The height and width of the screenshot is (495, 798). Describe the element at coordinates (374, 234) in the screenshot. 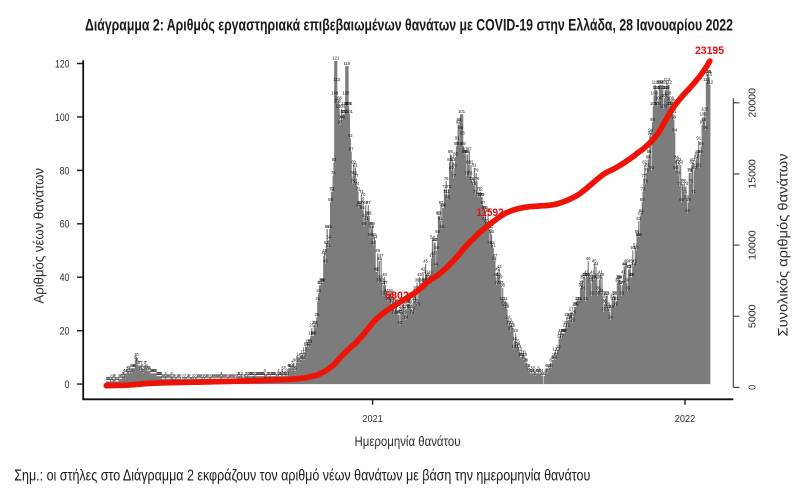

I see `svg-text: 55` at that location.